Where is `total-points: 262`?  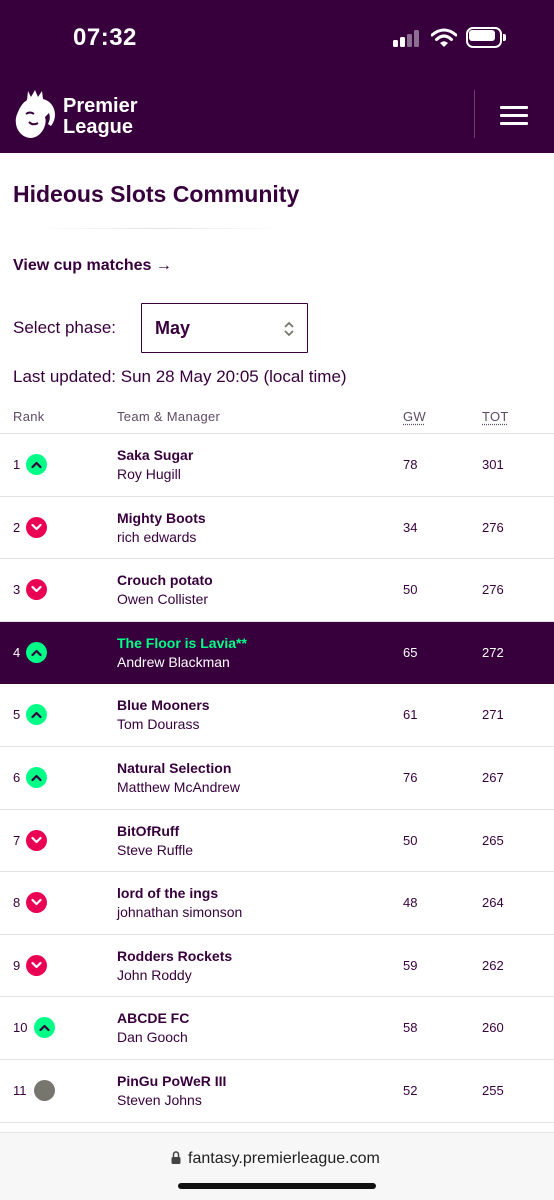 total-points: 262 is located at coordinates (493, 965).